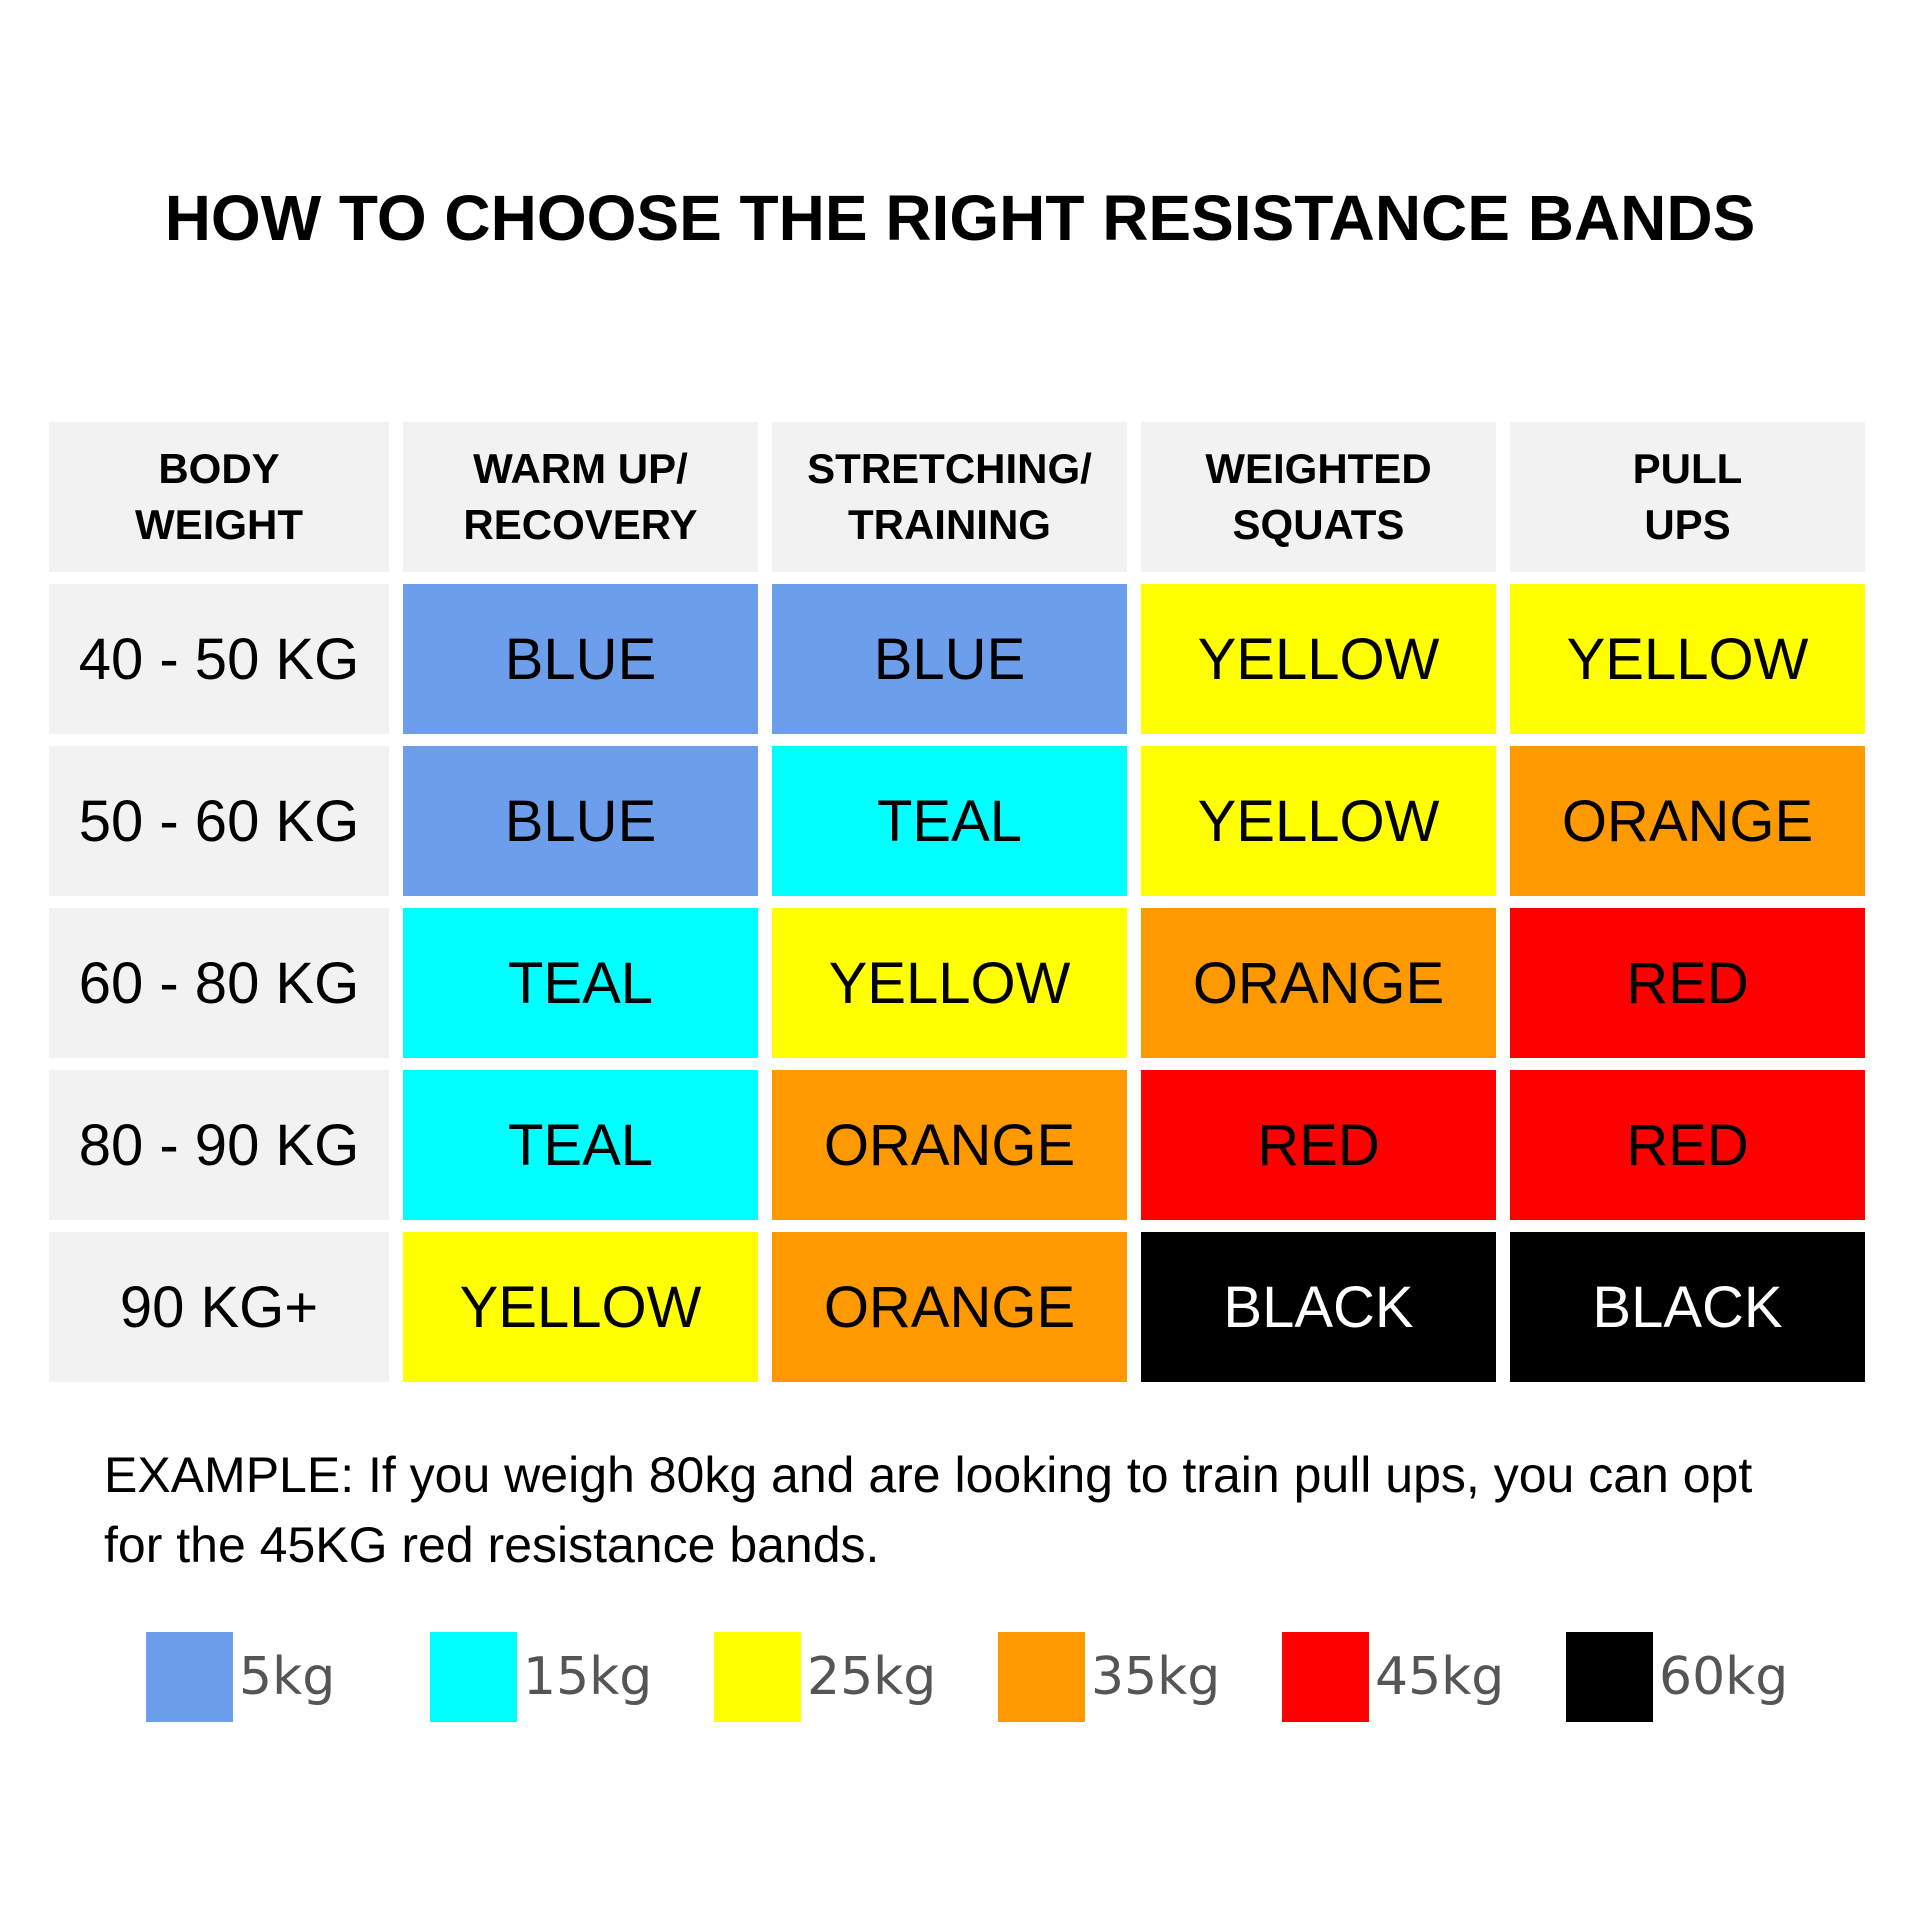 This screenshot has width=1920, height=1920. I want to click on header-line: TRAINING, so click(949, 524).